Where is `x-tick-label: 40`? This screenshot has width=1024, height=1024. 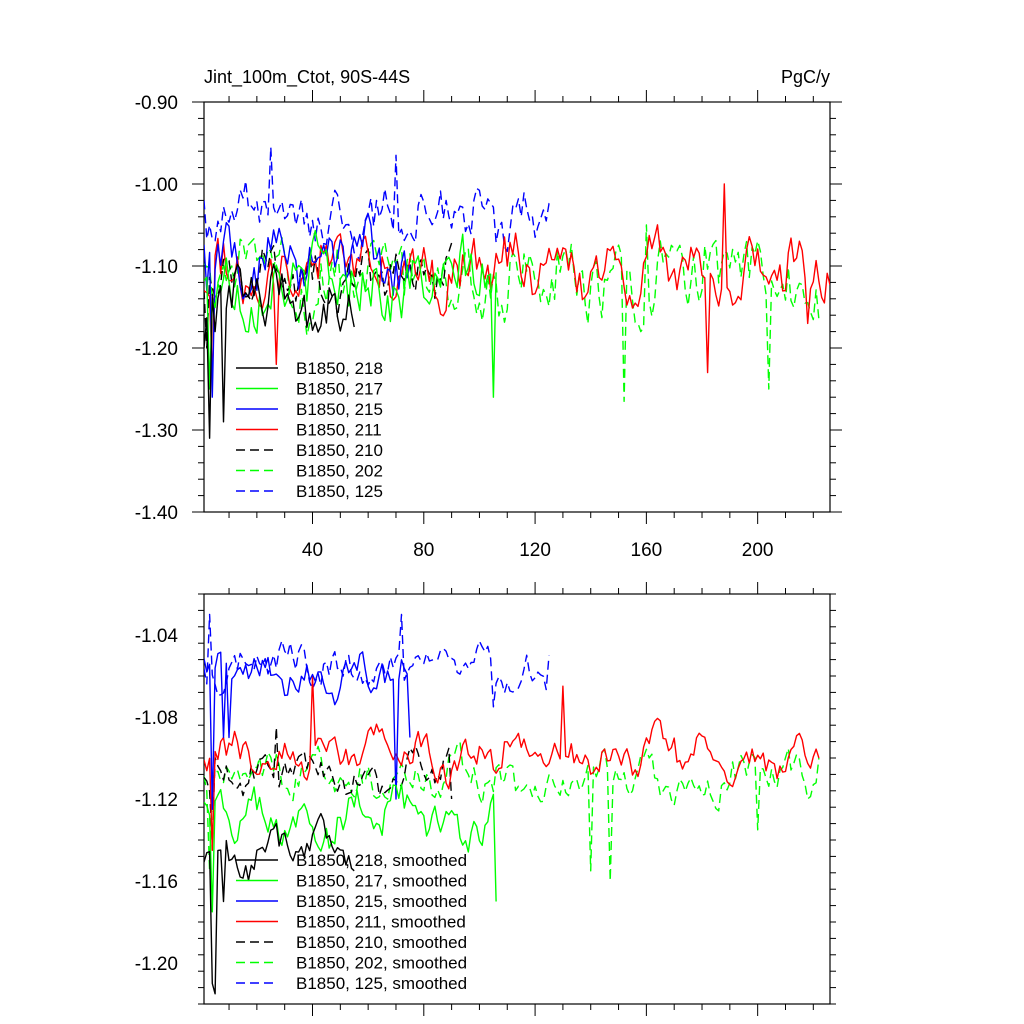
x-tick-label: 40 is located at coordinates (312, 550).